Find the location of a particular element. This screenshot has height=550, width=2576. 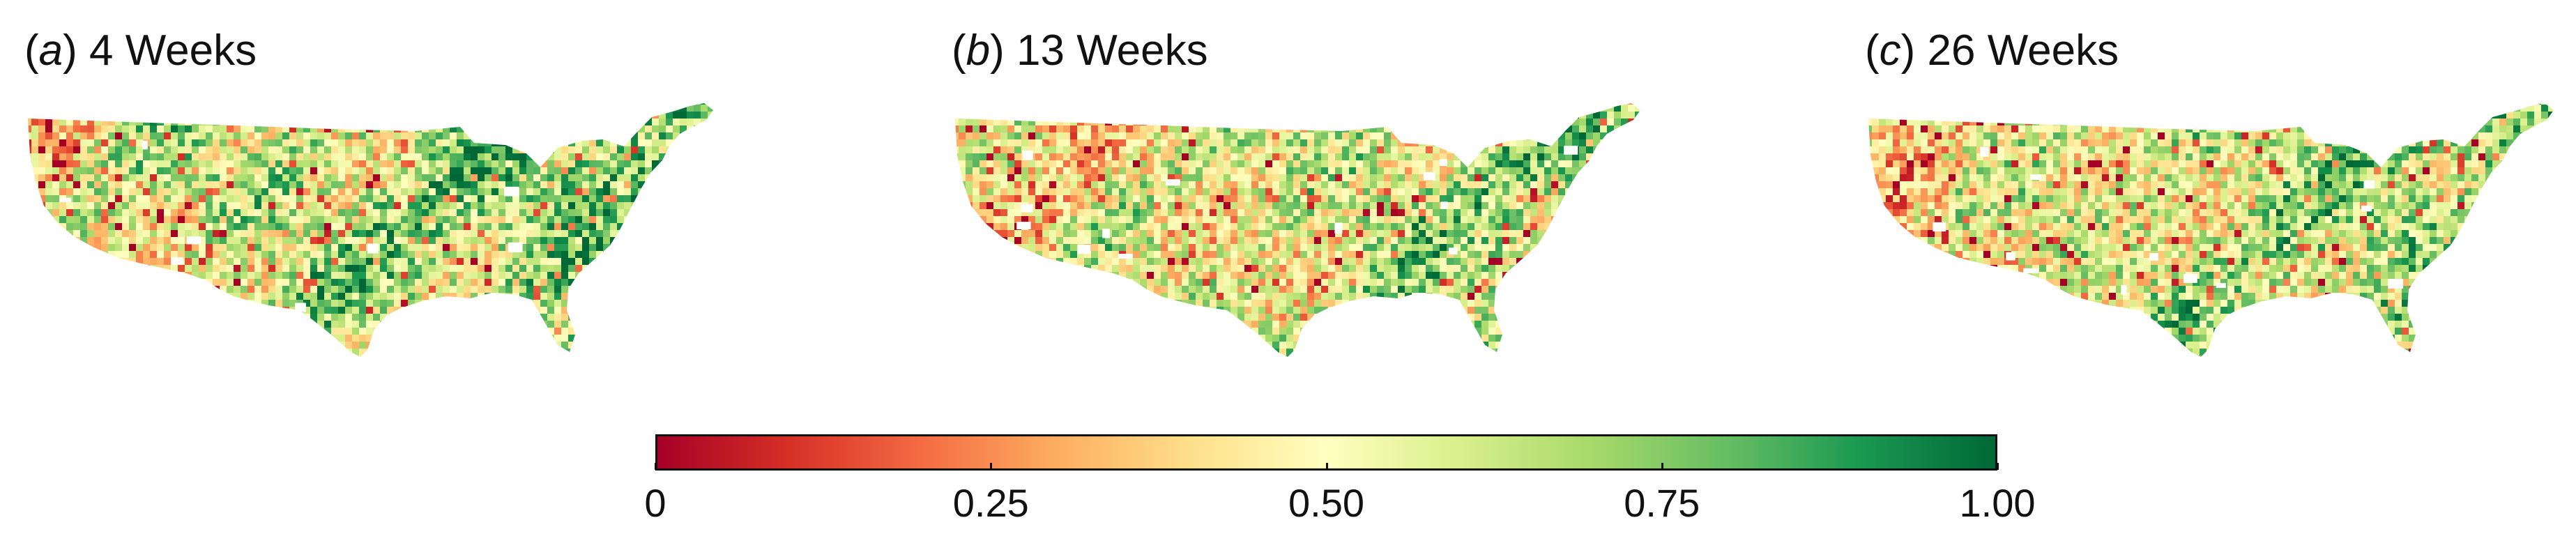

conus-map-b is located at coordinates (1297, 230).